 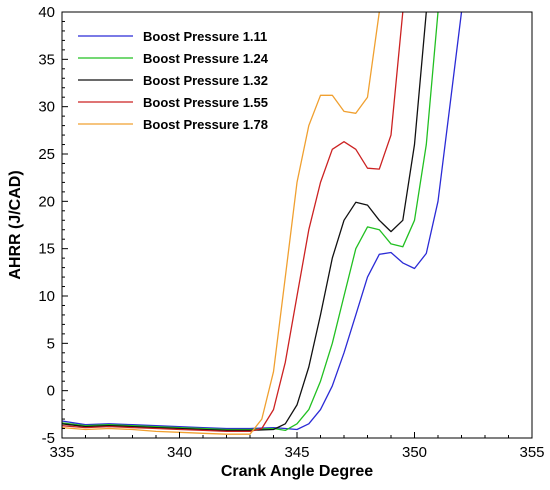 What do you see at coordinates (46, 107) in the screenshot?
I see `y-tick-label: 30` at bounding box center [46, 107].